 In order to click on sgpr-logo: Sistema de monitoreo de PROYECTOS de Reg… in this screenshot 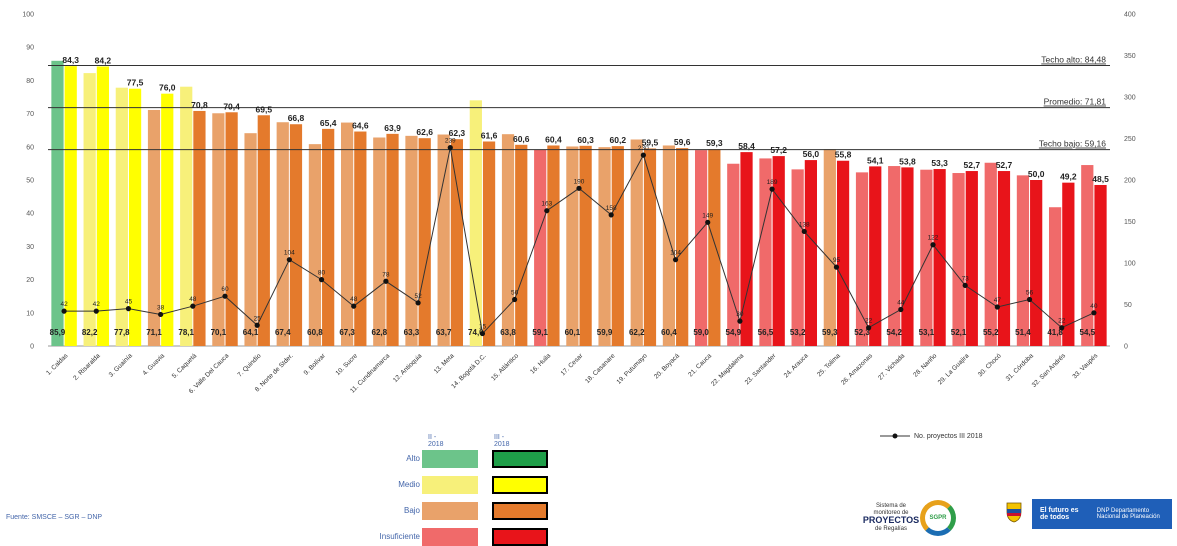, I will do `click(917, 518)`.